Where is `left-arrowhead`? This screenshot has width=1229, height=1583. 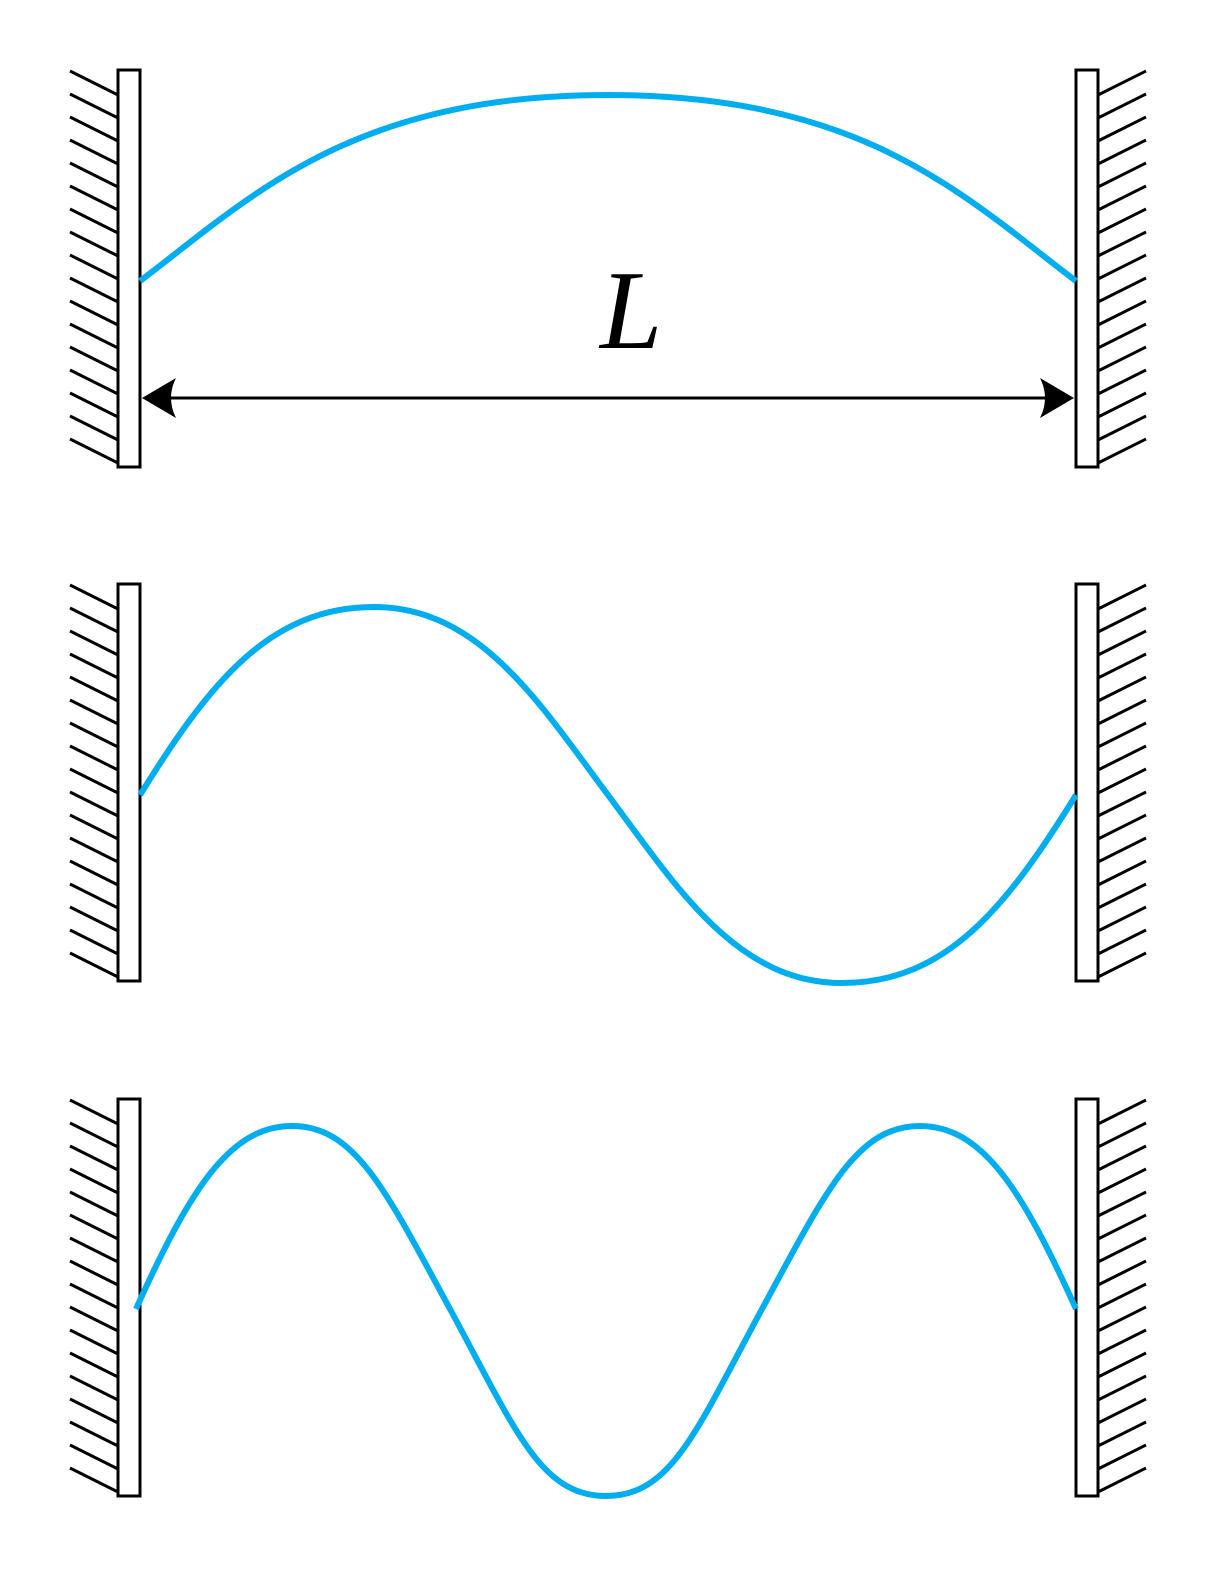 left-arrowhead is located at coordinates (159, 398).